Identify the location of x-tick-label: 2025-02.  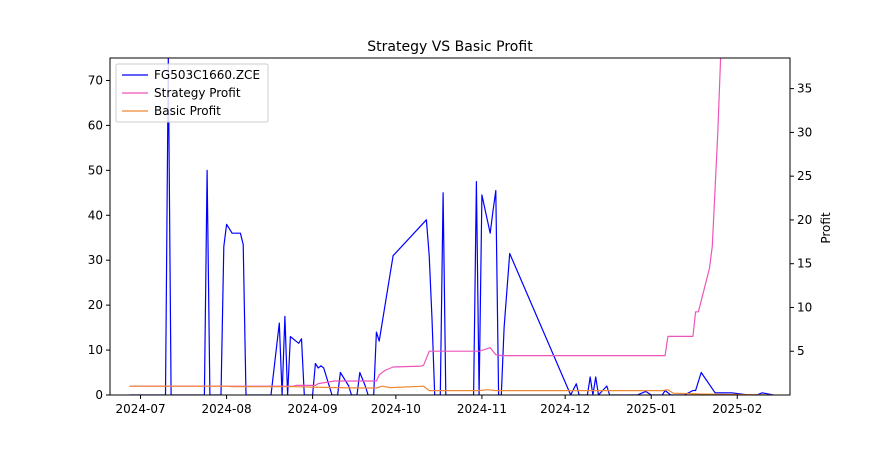
(737, 409).